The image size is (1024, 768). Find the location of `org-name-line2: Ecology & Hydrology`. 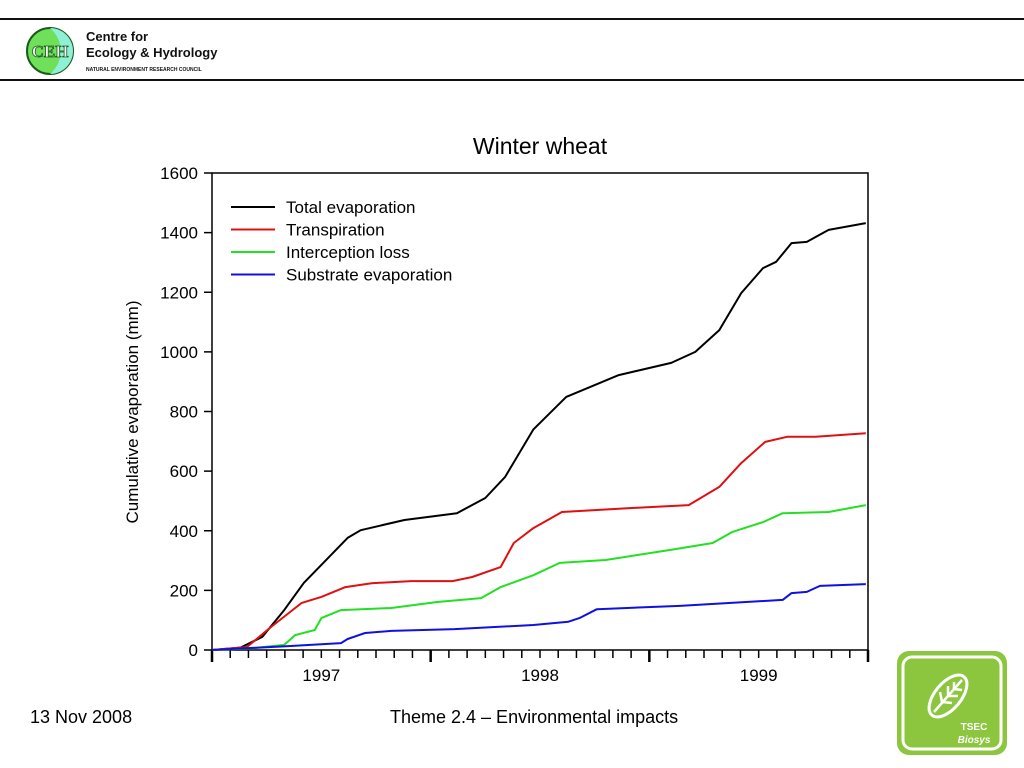

org-name-line2: Ecology & Hydrology is located at coordinates (152, 52).